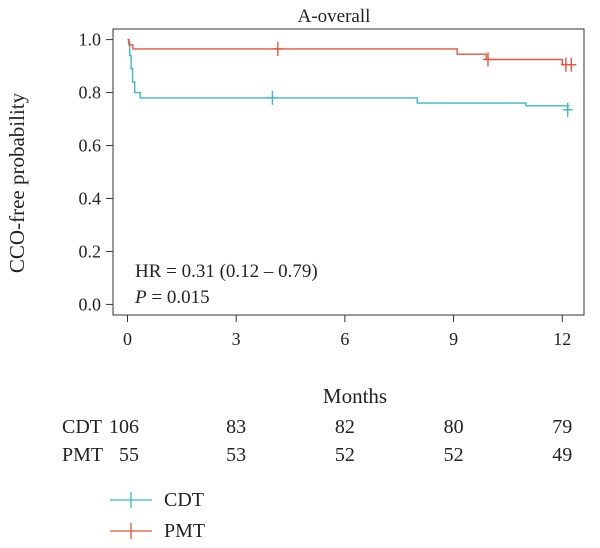  Describe the element at coordinates (90, 251) in the screenshot. I see `y-tick-label: 0.2` at that location.